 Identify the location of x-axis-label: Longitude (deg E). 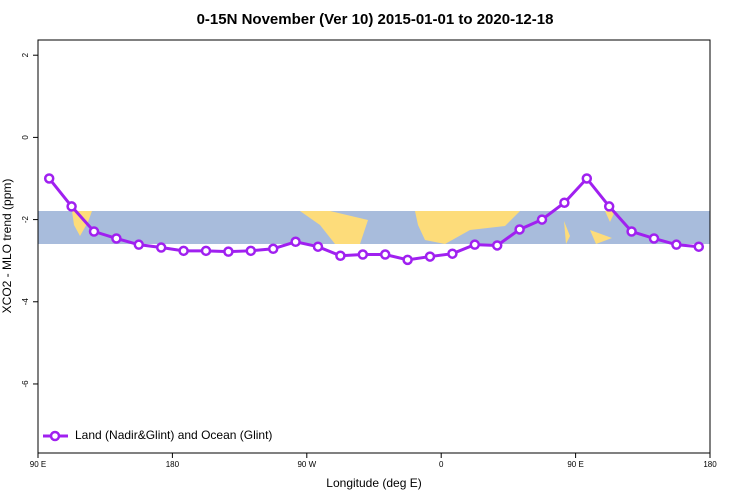
(373, 483).